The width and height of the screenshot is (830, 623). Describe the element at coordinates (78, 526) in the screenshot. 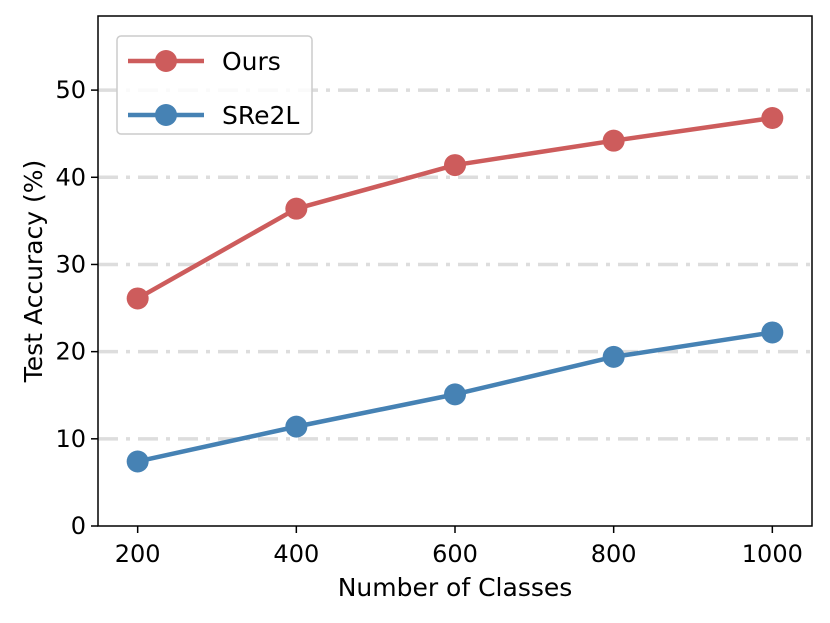

I see `y-tick-label: 0` at that location.